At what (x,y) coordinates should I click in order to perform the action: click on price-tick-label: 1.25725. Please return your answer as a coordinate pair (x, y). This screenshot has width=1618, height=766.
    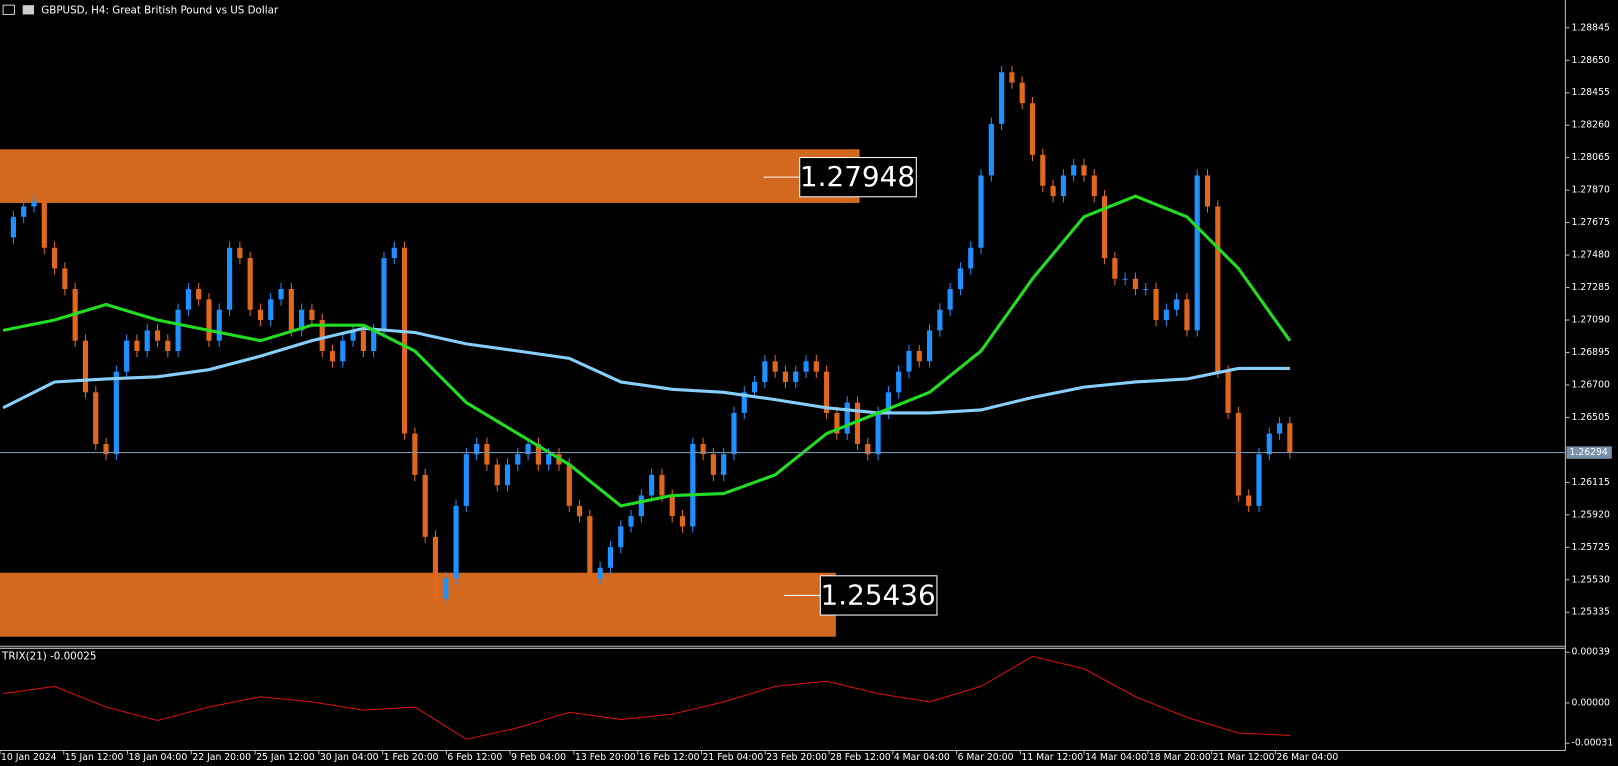
    Looking at the image, I should click on (1591, 547).